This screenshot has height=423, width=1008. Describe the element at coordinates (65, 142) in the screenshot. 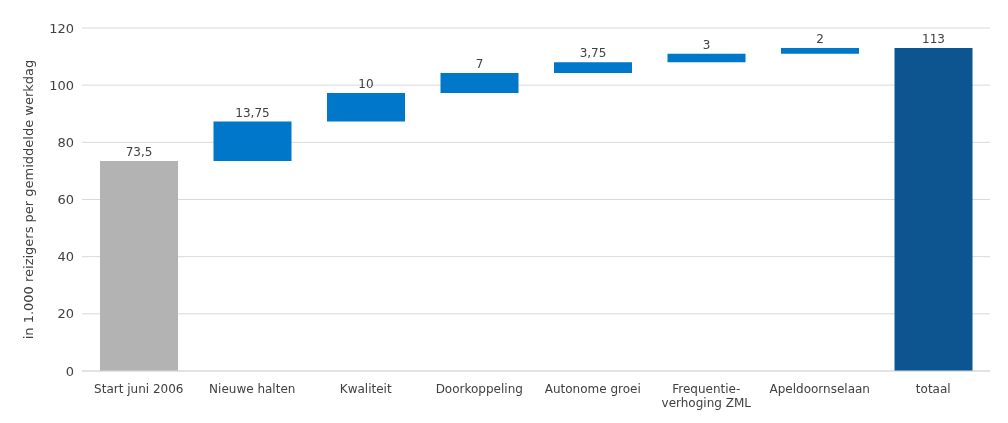

I see `y-tick-label: 80` at that location.